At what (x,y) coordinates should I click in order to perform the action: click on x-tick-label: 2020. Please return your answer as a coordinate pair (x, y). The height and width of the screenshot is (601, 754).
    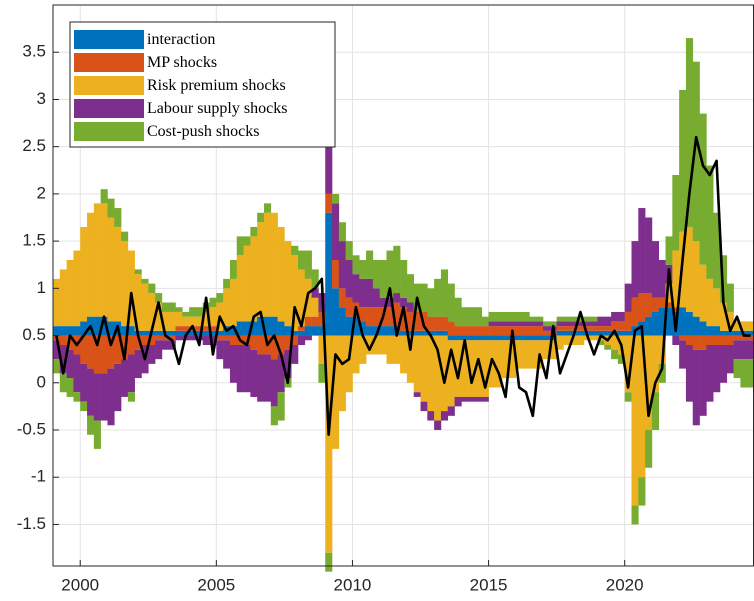
    Looking at the image, I should click on (625, 584).